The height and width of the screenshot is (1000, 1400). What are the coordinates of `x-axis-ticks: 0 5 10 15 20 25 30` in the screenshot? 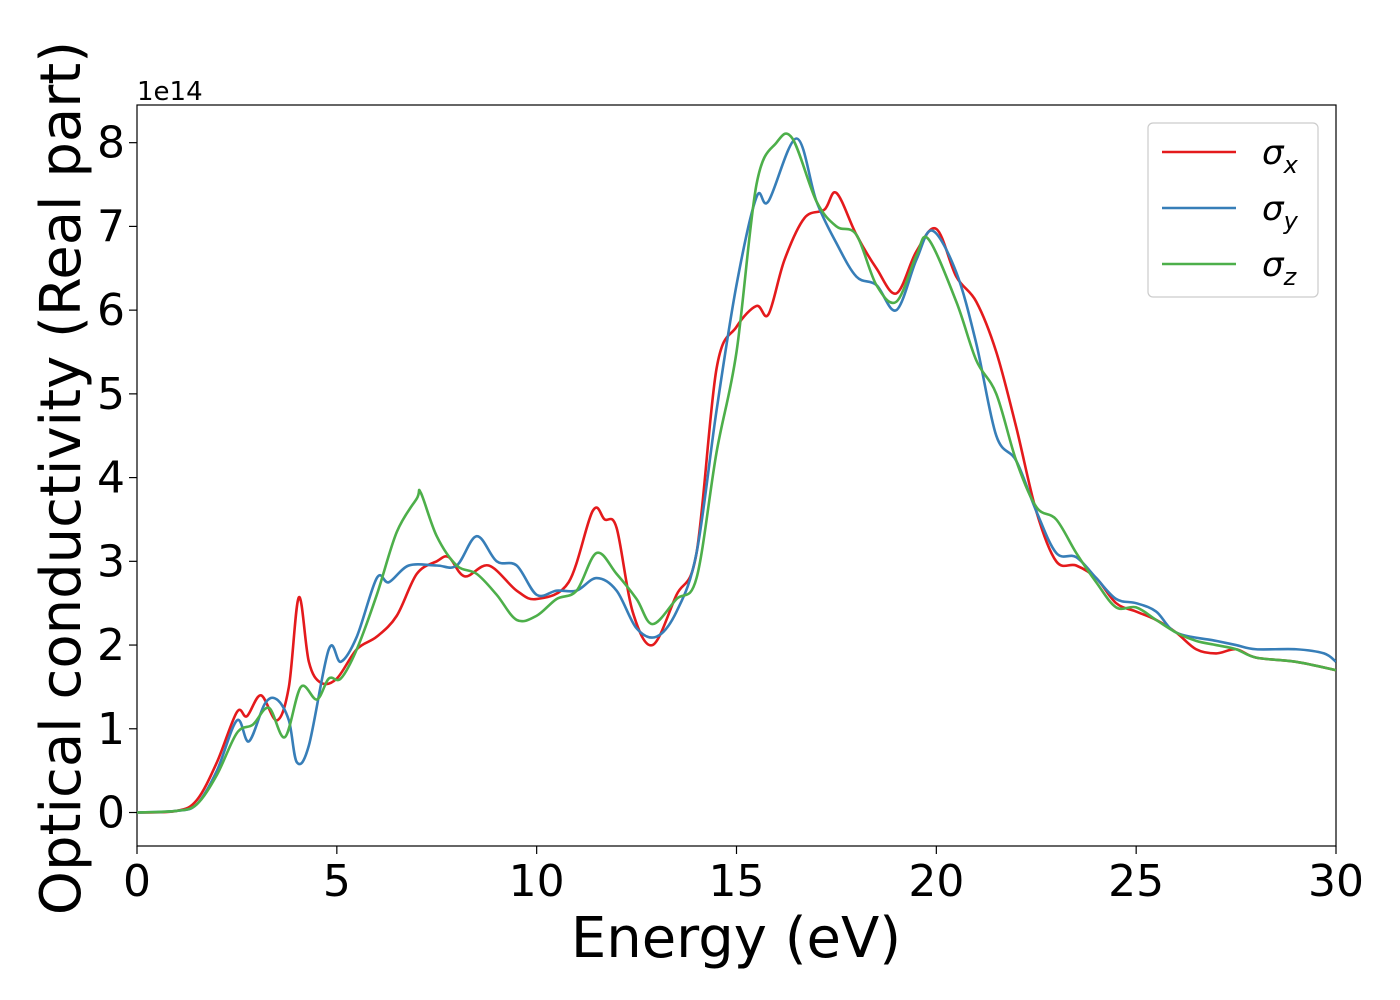 It's located at (743, 876).